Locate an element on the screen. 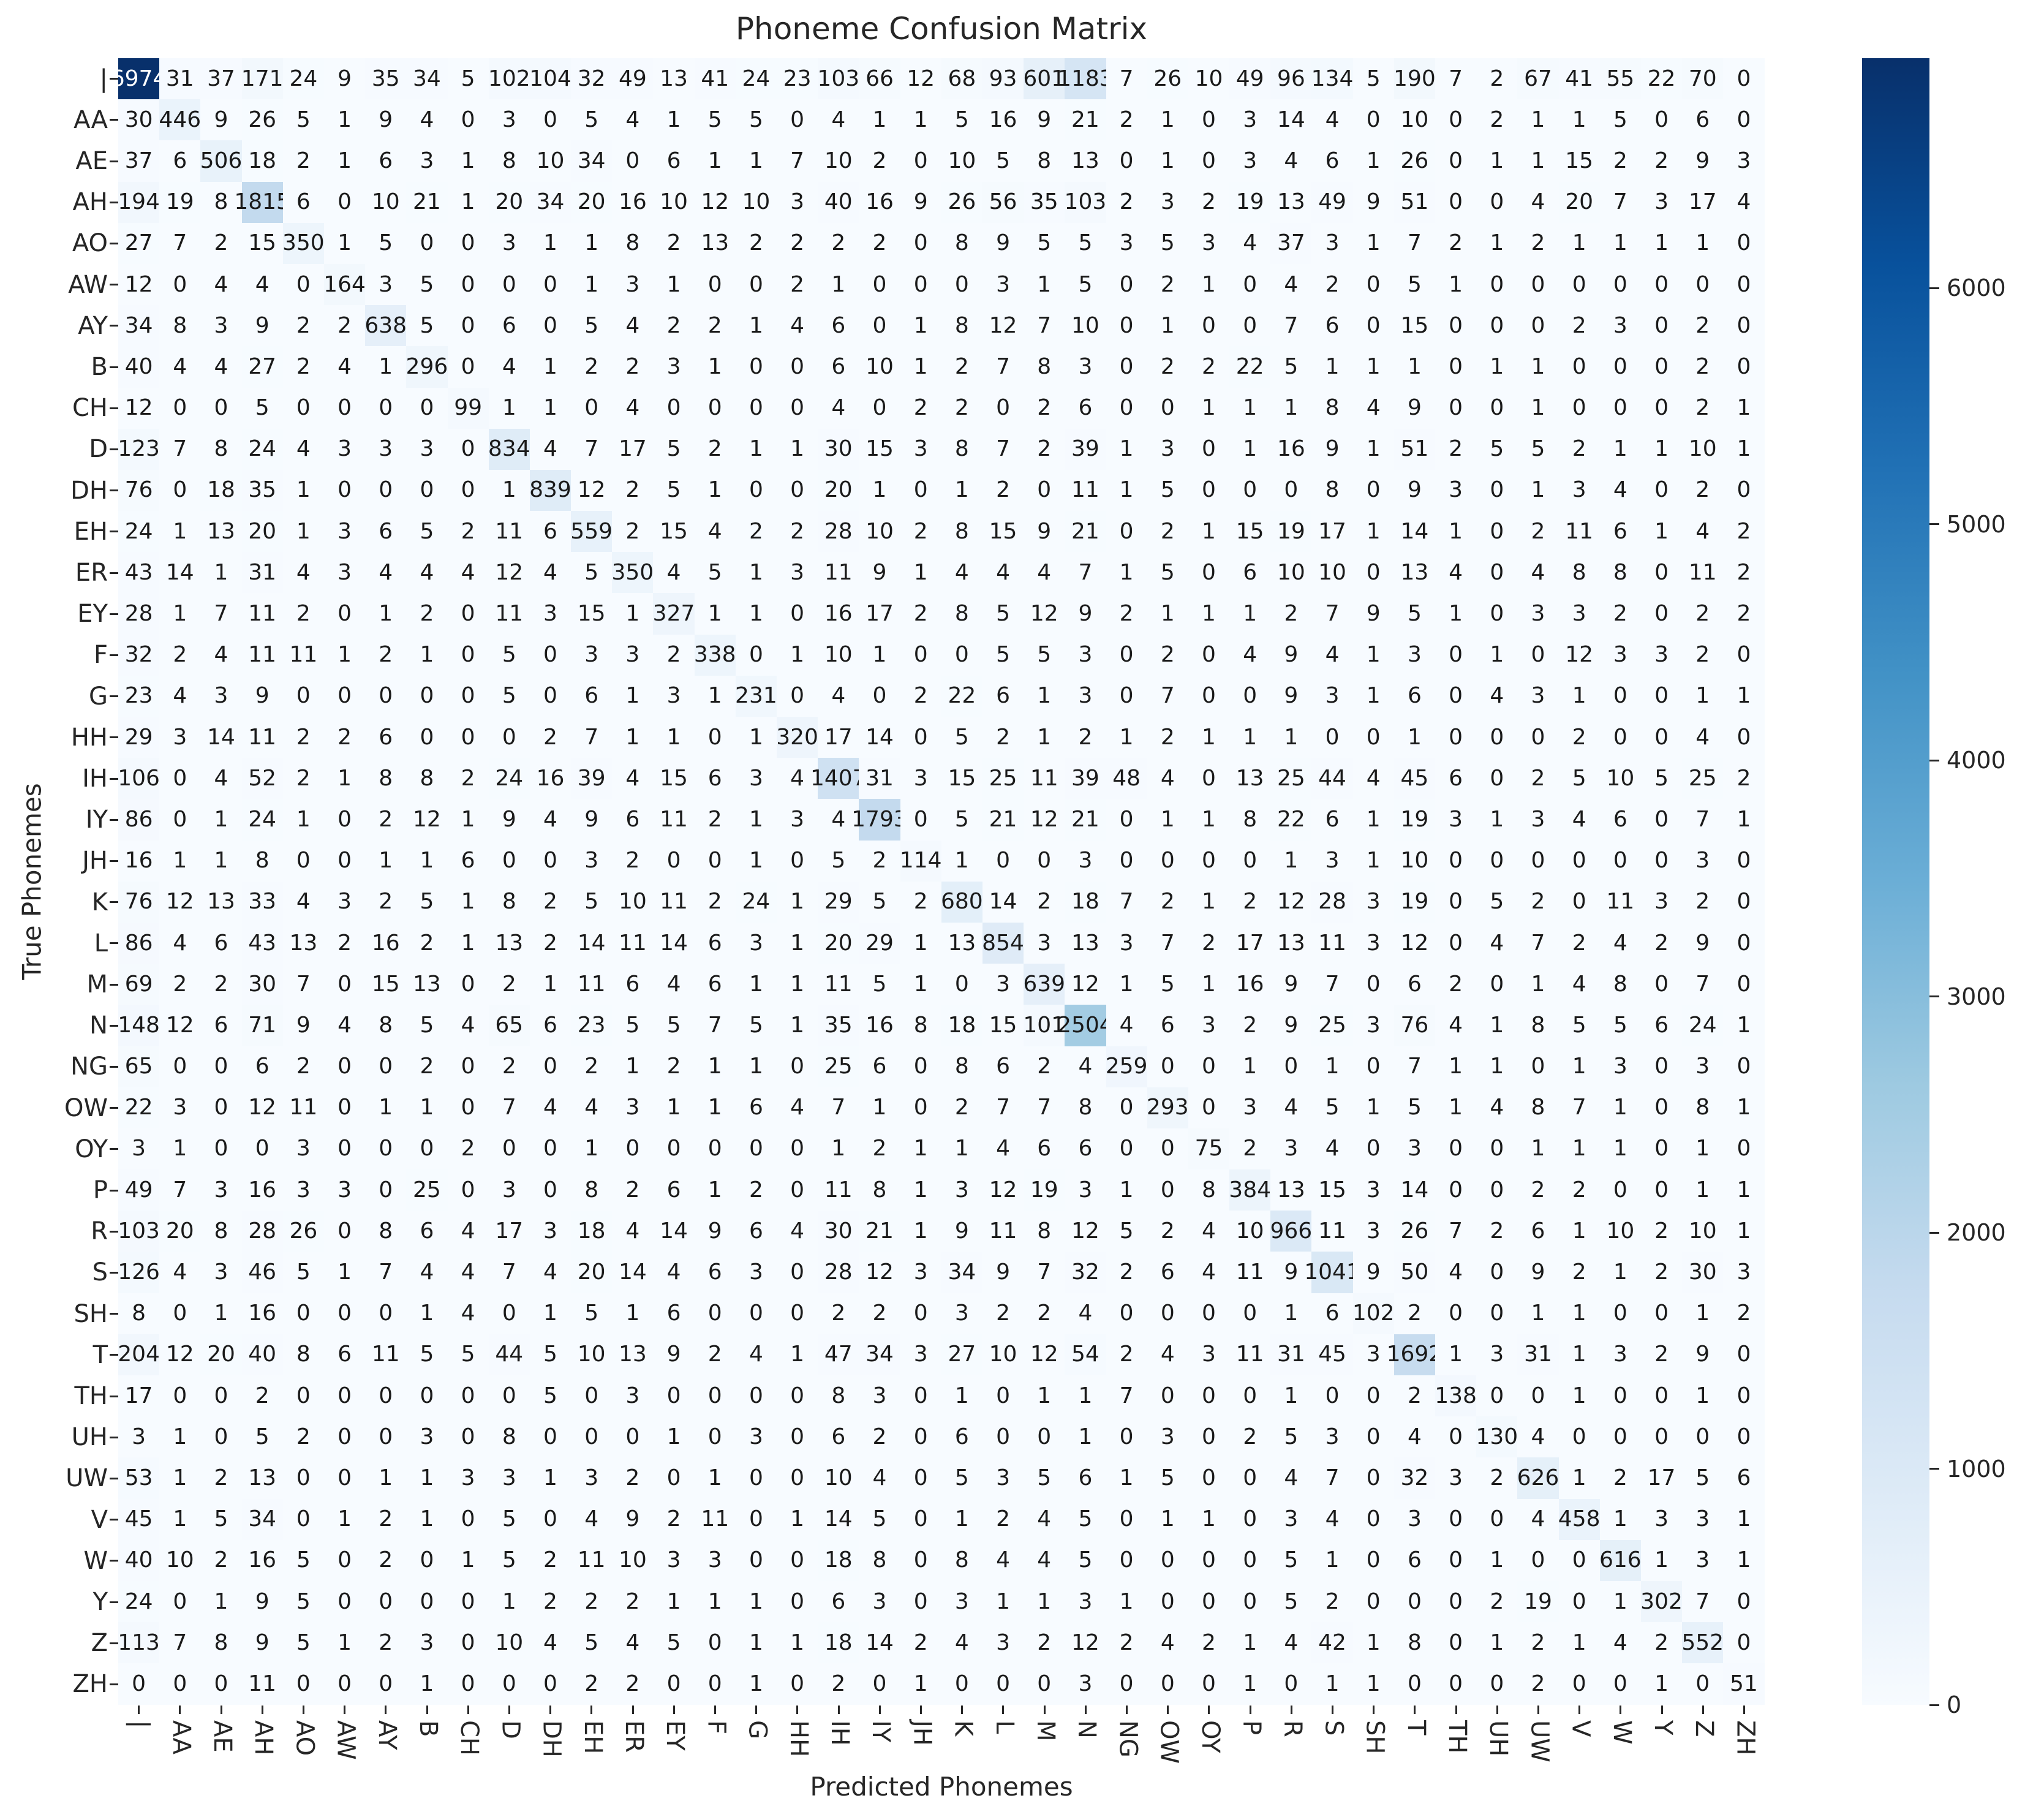 This screenshot has height=1817, width=2044. row-tick-label: EY is located at coordinates (92, 614).